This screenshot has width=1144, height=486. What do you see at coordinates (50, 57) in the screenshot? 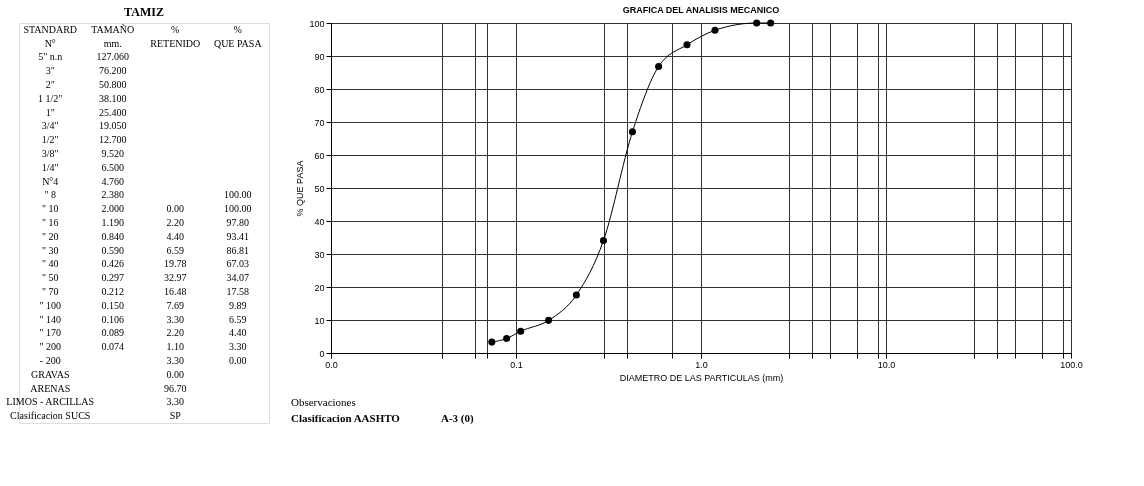
I see `text: 5" n.n` at bounding box center [50, 57].